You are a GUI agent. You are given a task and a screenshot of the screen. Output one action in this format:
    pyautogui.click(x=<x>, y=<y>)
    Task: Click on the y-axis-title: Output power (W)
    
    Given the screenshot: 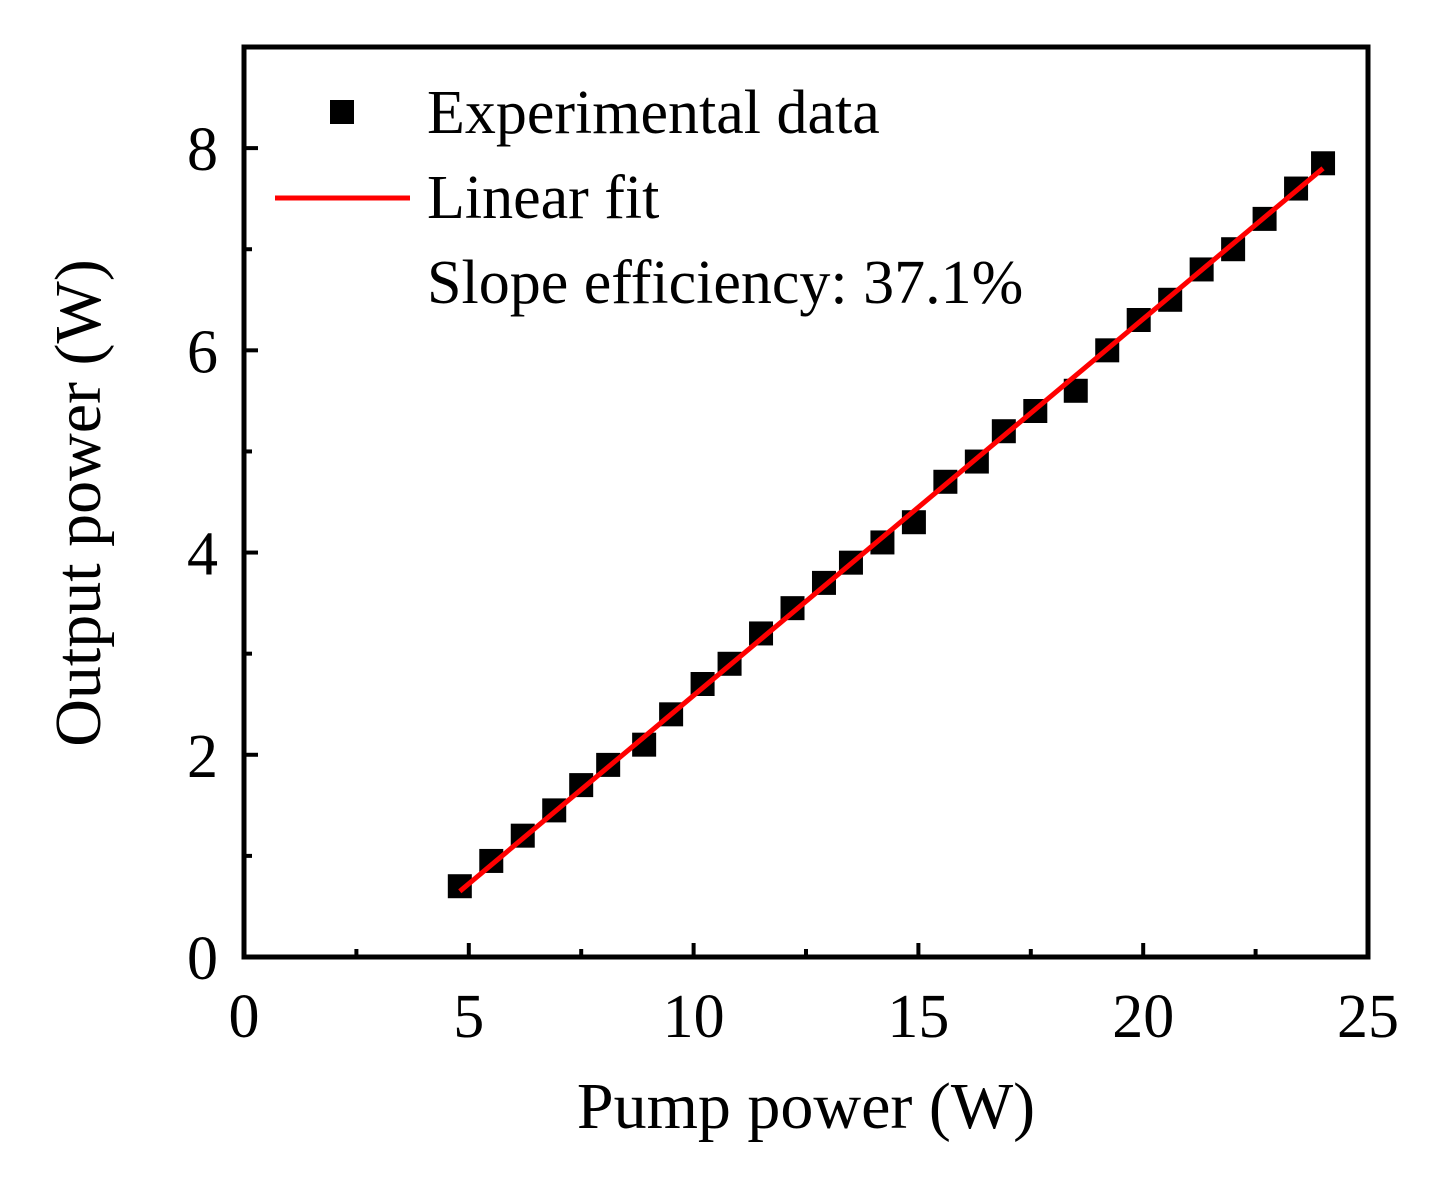 What is the action you would take?
    pyautogui.click(x=78, y=503)
    